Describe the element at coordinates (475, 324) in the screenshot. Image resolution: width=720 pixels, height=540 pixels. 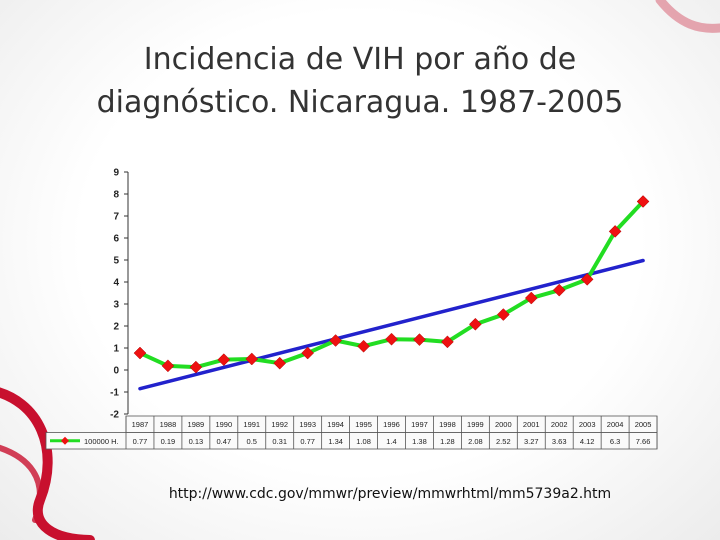
I see `data-point-1999` at that location.